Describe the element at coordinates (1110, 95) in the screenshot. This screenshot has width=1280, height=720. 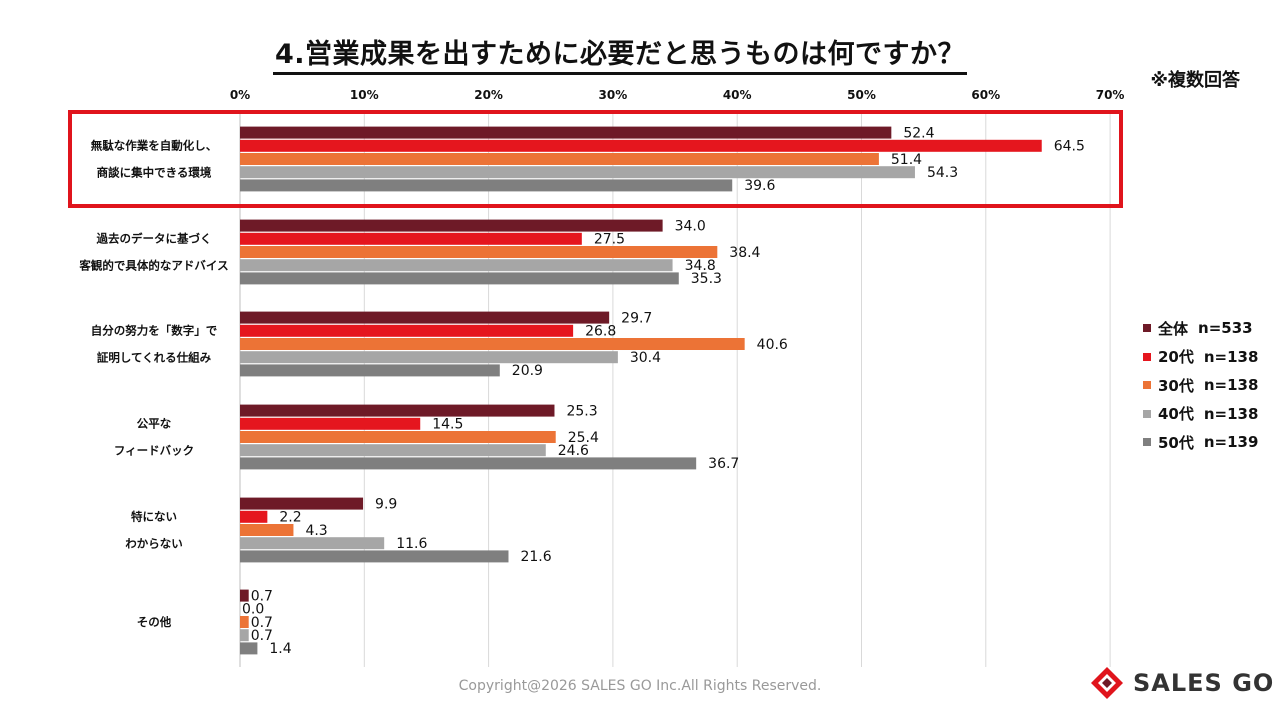
I see `x-tick-label: 70%` at that location.